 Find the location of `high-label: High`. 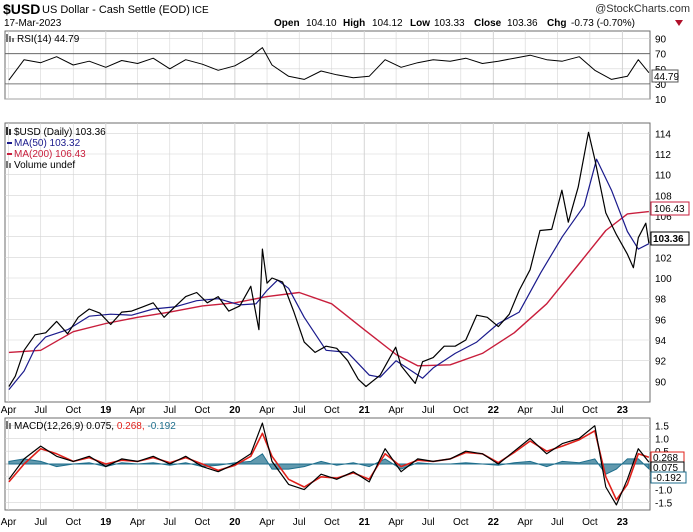

high-label: High is located at coordinates (354, 23).